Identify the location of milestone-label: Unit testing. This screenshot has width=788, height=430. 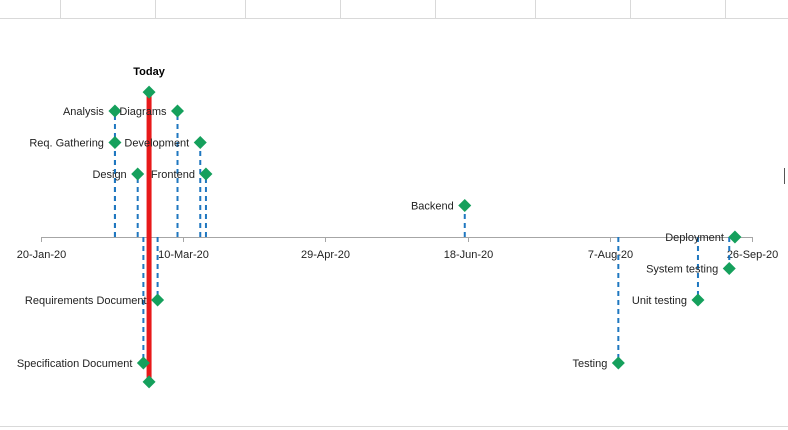
(659, 301).